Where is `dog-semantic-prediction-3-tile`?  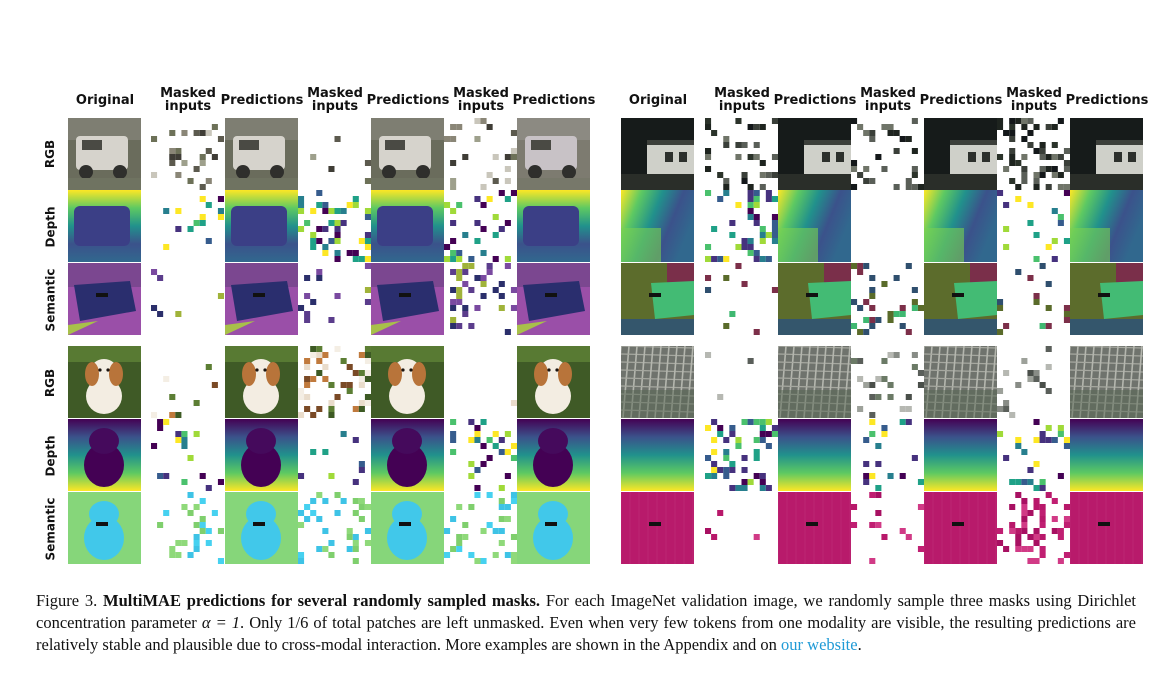 dog-semantic-prediction-3-tile is located at coordinates (553, 528).